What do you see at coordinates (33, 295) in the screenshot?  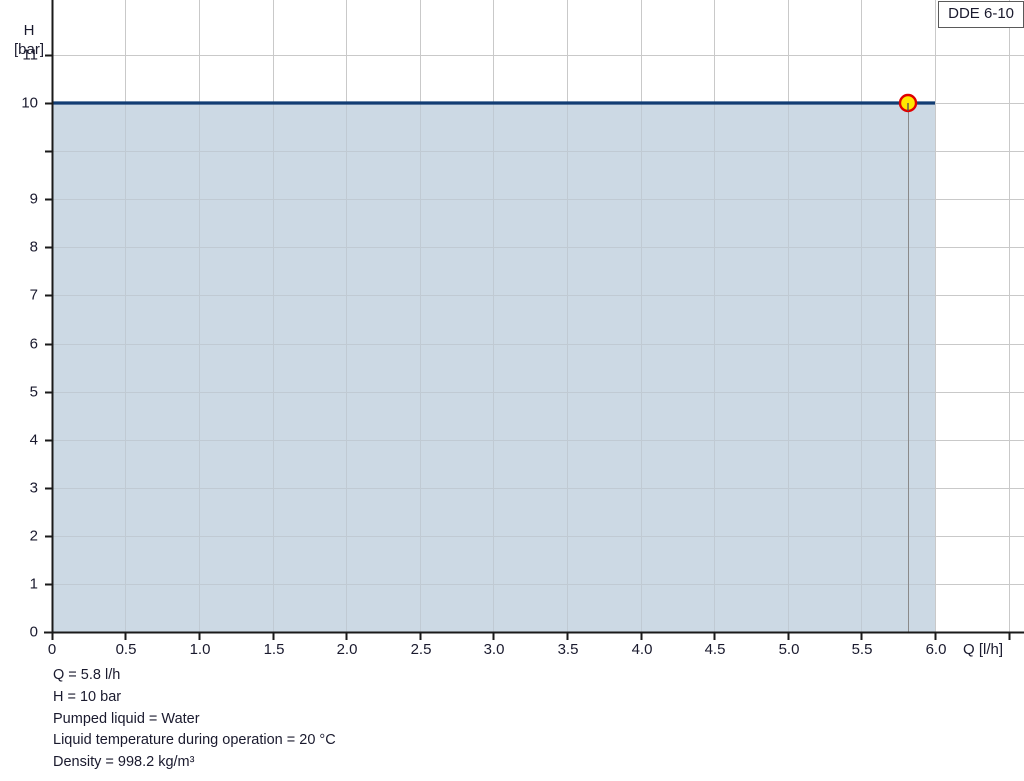 I see `y-tick-label-7: 7` at bounding box center [33, 295].